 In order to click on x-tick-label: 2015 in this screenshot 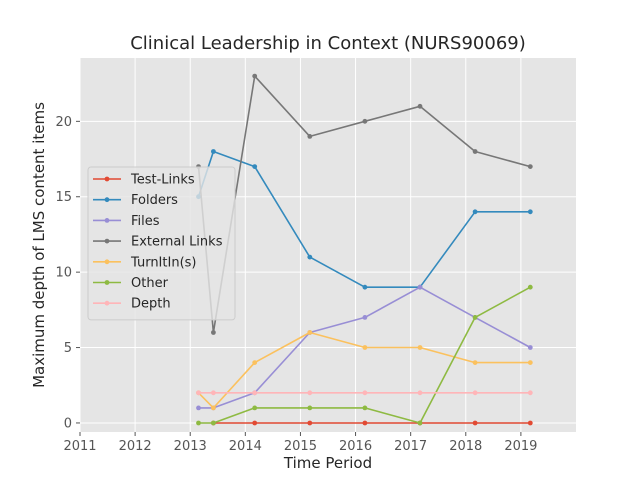, I will do `click(300, 446)`.